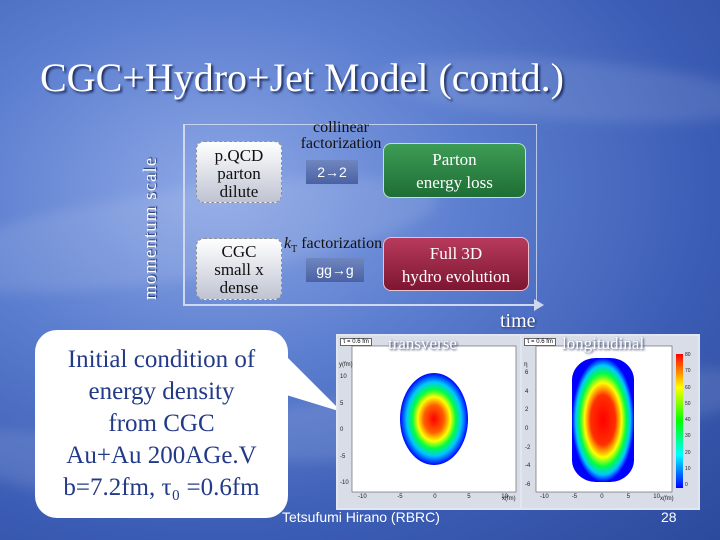  What do you see at coordinates (679, 421) in the screenshot?
I see `colorbar` at bounding box center [679, 421].